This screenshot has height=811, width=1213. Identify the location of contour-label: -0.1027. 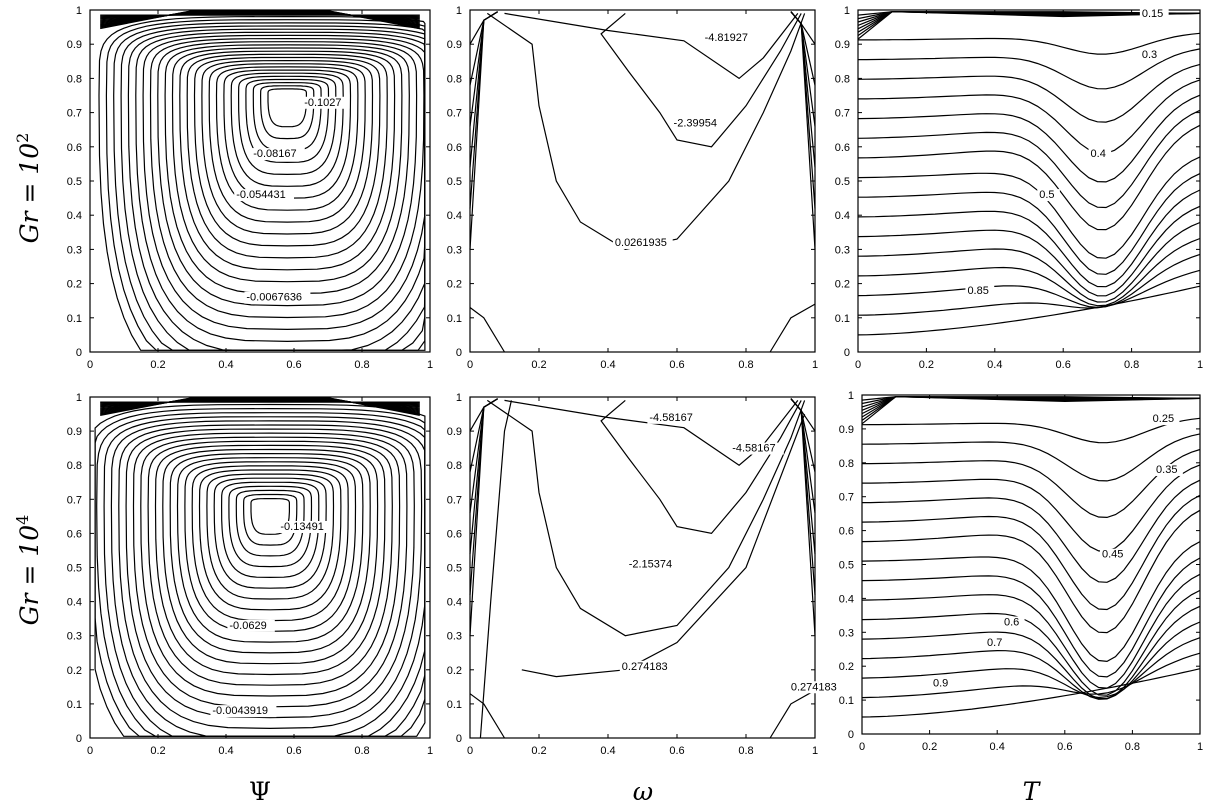
(322, 103).